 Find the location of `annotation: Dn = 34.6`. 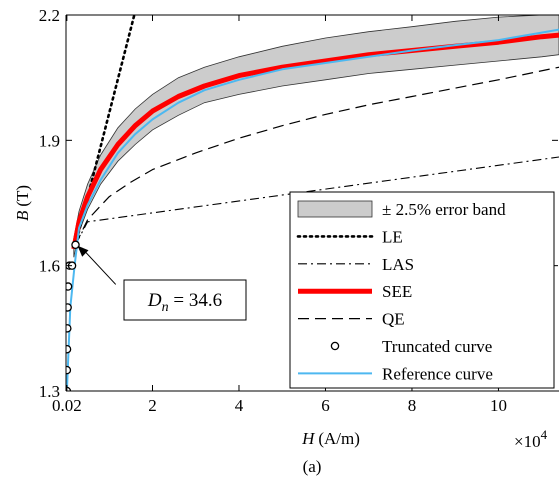

annotation: Dn = 34.6 is located at coordinates (162, 283).